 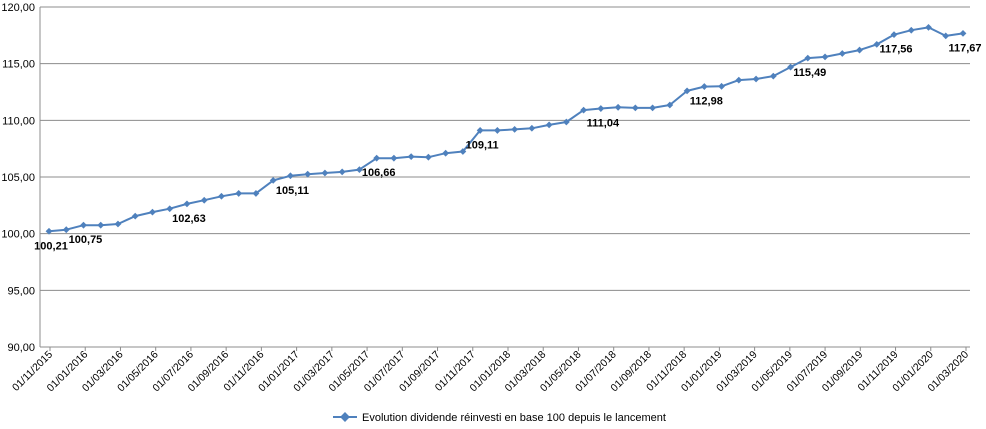 I want to click on y-tick-label: 120,00, so click(x=18, y=8).